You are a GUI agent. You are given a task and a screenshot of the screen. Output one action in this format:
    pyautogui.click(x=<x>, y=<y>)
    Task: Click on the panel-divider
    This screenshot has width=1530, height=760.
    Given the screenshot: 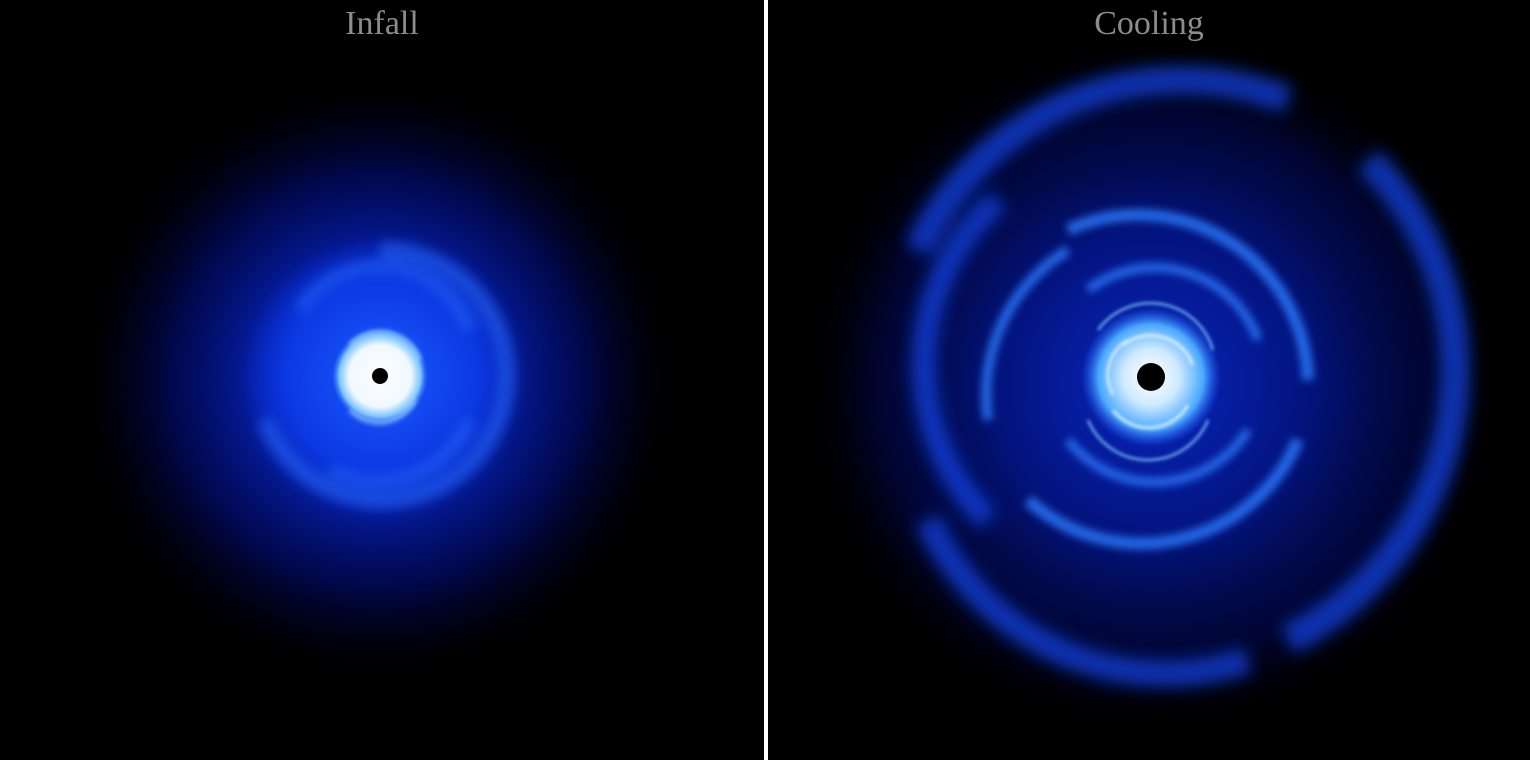 What is the action you would take?
    pyautogui.click(x=766, y=380)
    